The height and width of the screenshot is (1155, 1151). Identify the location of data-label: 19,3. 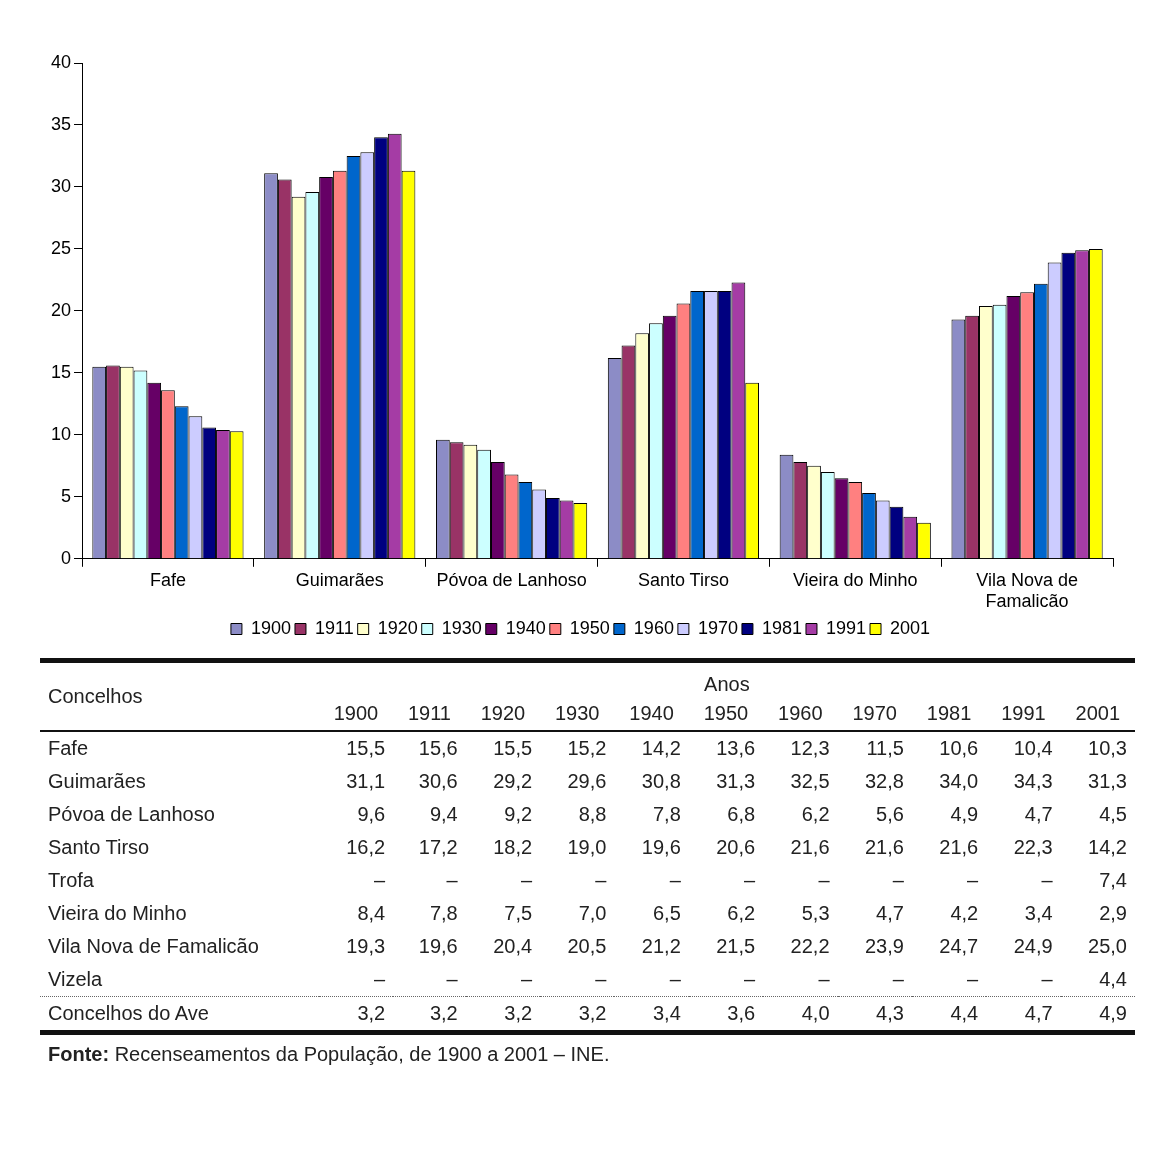
(366, 946).